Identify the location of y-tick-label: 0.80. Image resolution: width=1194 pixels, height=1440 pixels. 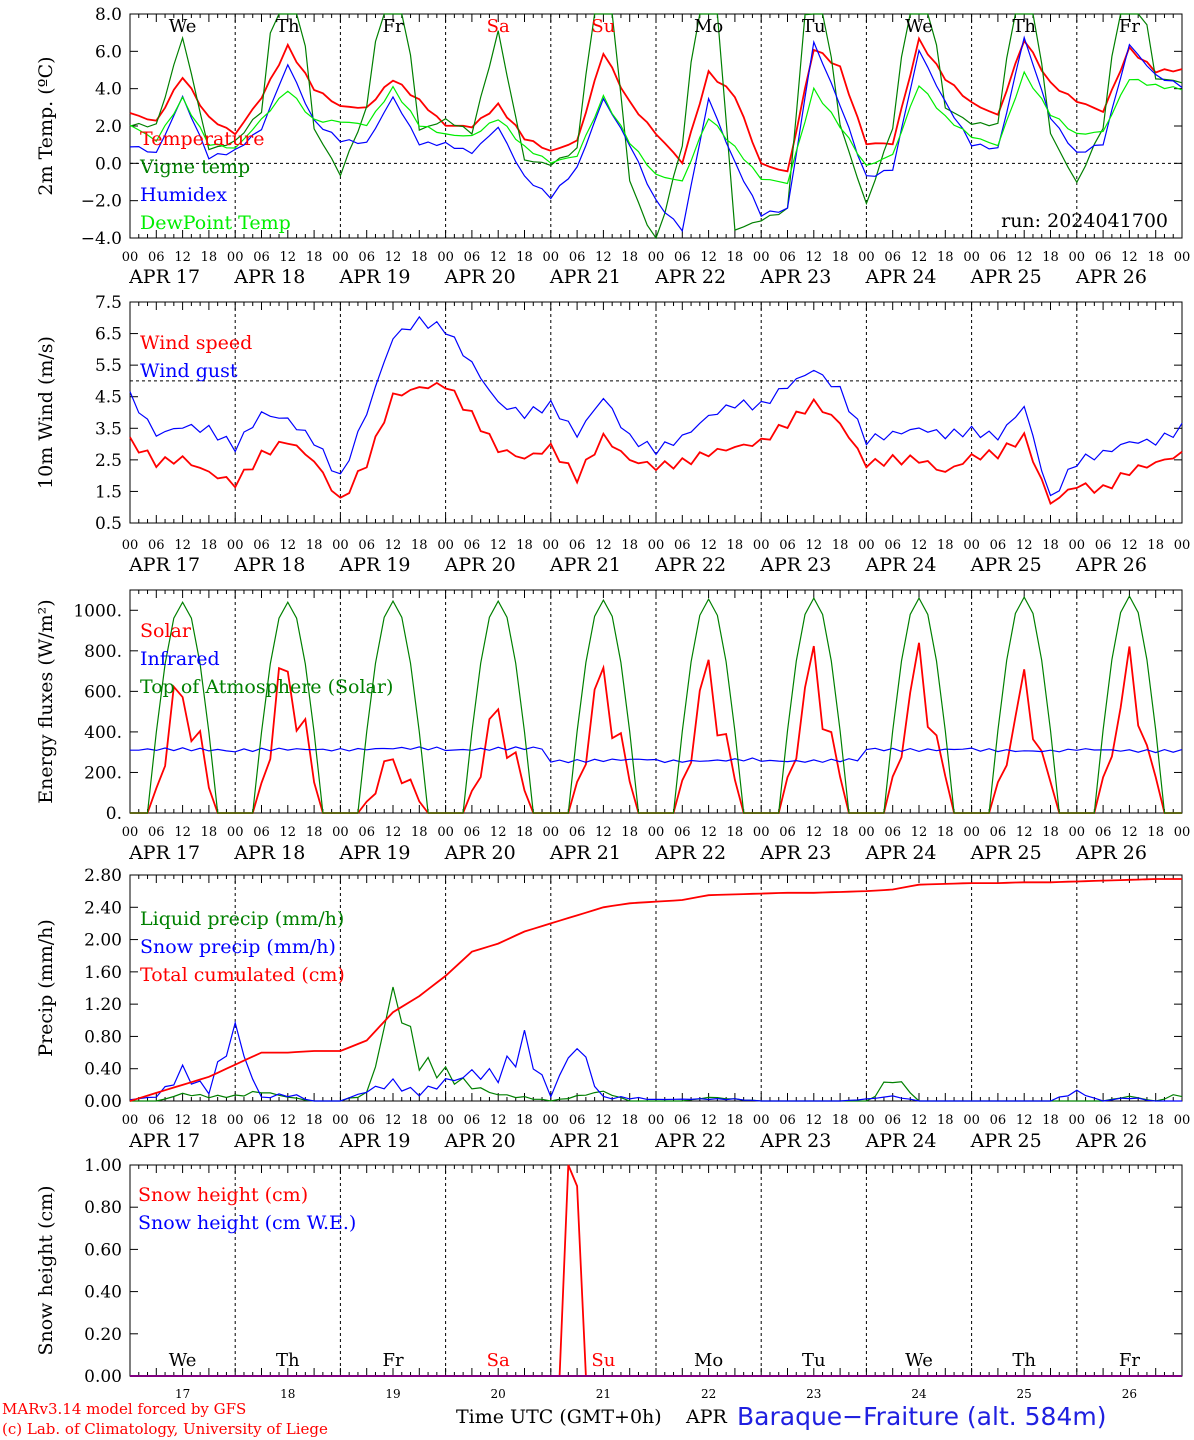
(103, 1208).